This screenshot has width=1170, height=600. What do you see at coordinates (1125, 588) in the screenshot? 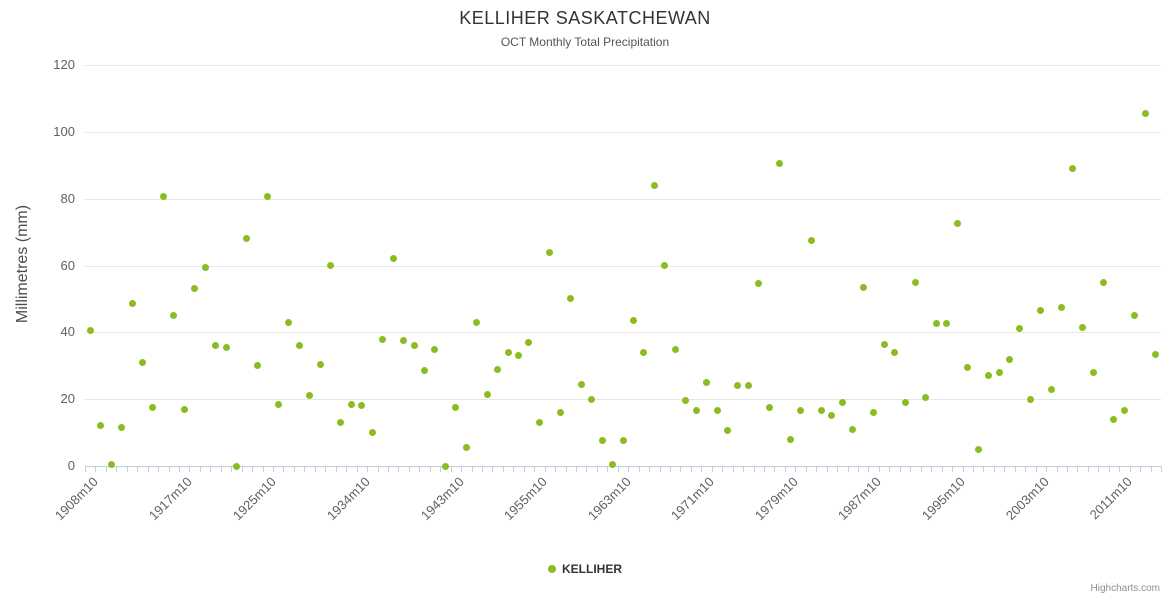
I see `credits-link: Highcharts.com` at bounding box center [1125, 588].